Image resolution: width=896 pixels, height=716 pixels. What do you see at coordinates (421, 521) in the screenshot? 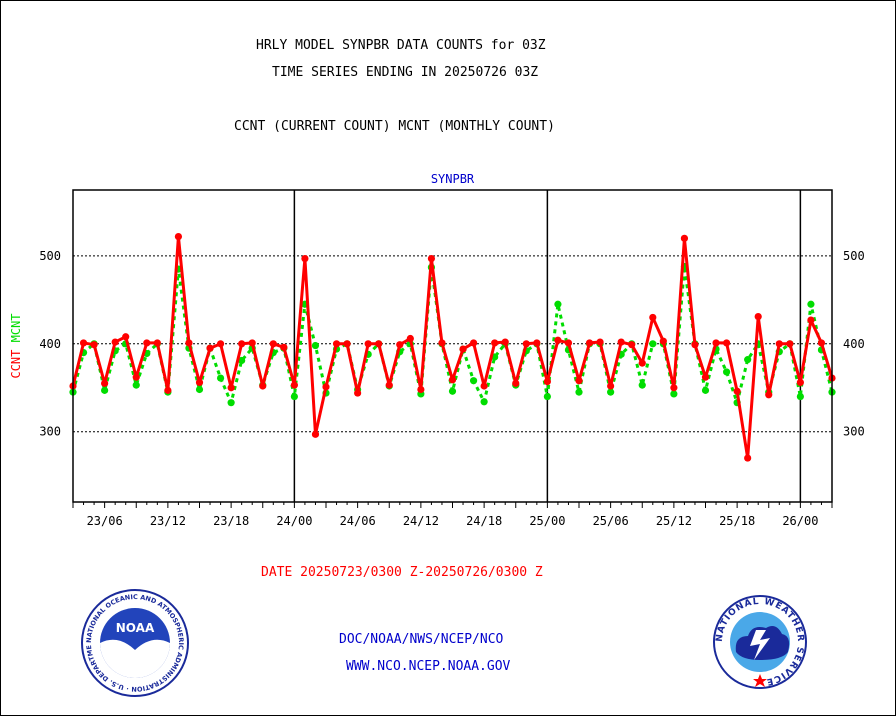
I see `x-tick-label: 24/12` at bounding box center [421, 521].